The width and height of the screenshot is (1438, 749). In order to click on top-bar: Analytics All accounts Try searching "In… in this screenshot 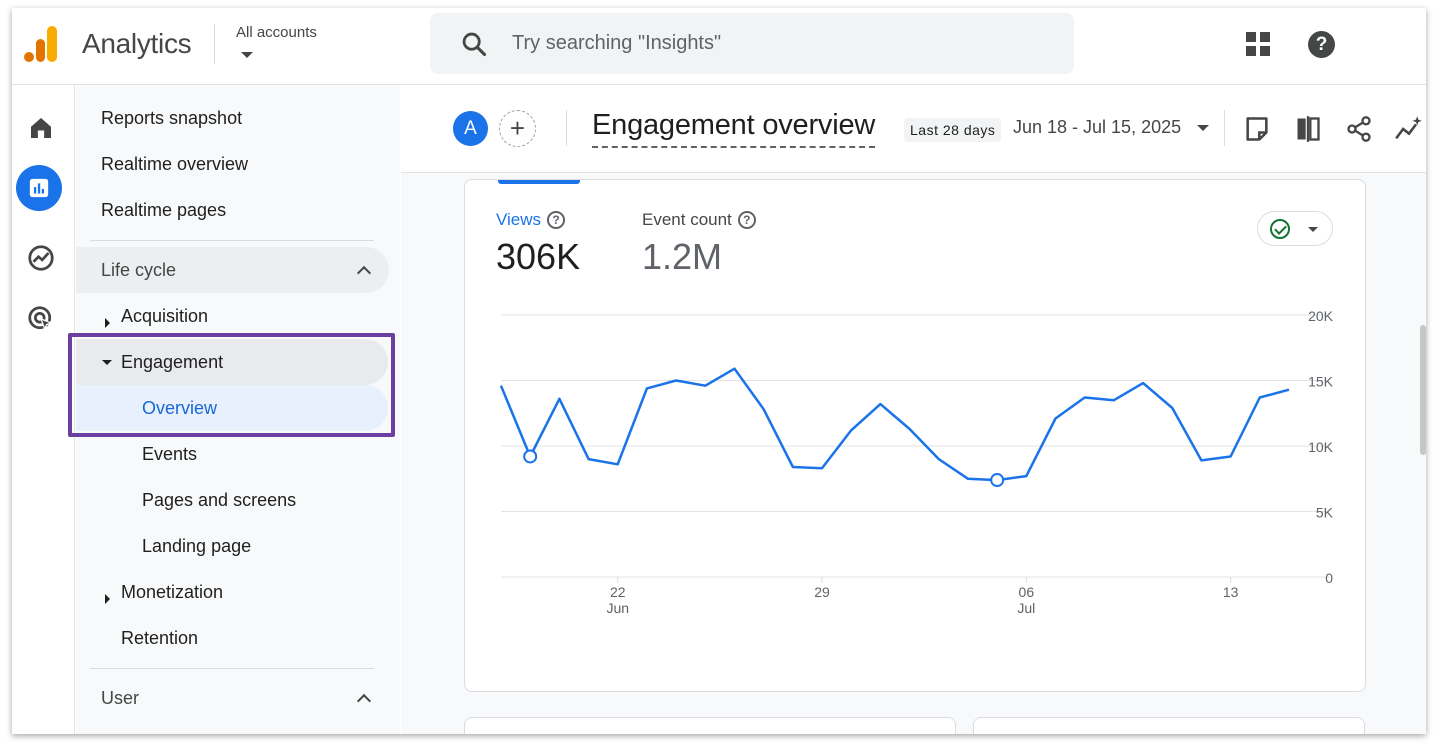, I will do `click(719, 46)`.